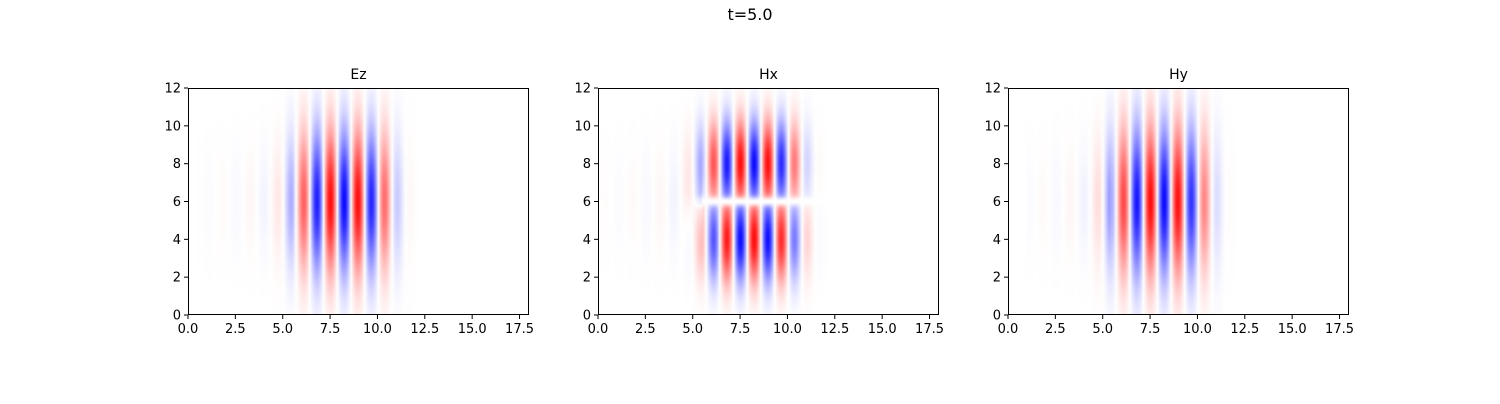  I want to click on subplot-title: Hy, so click(1178, 75).